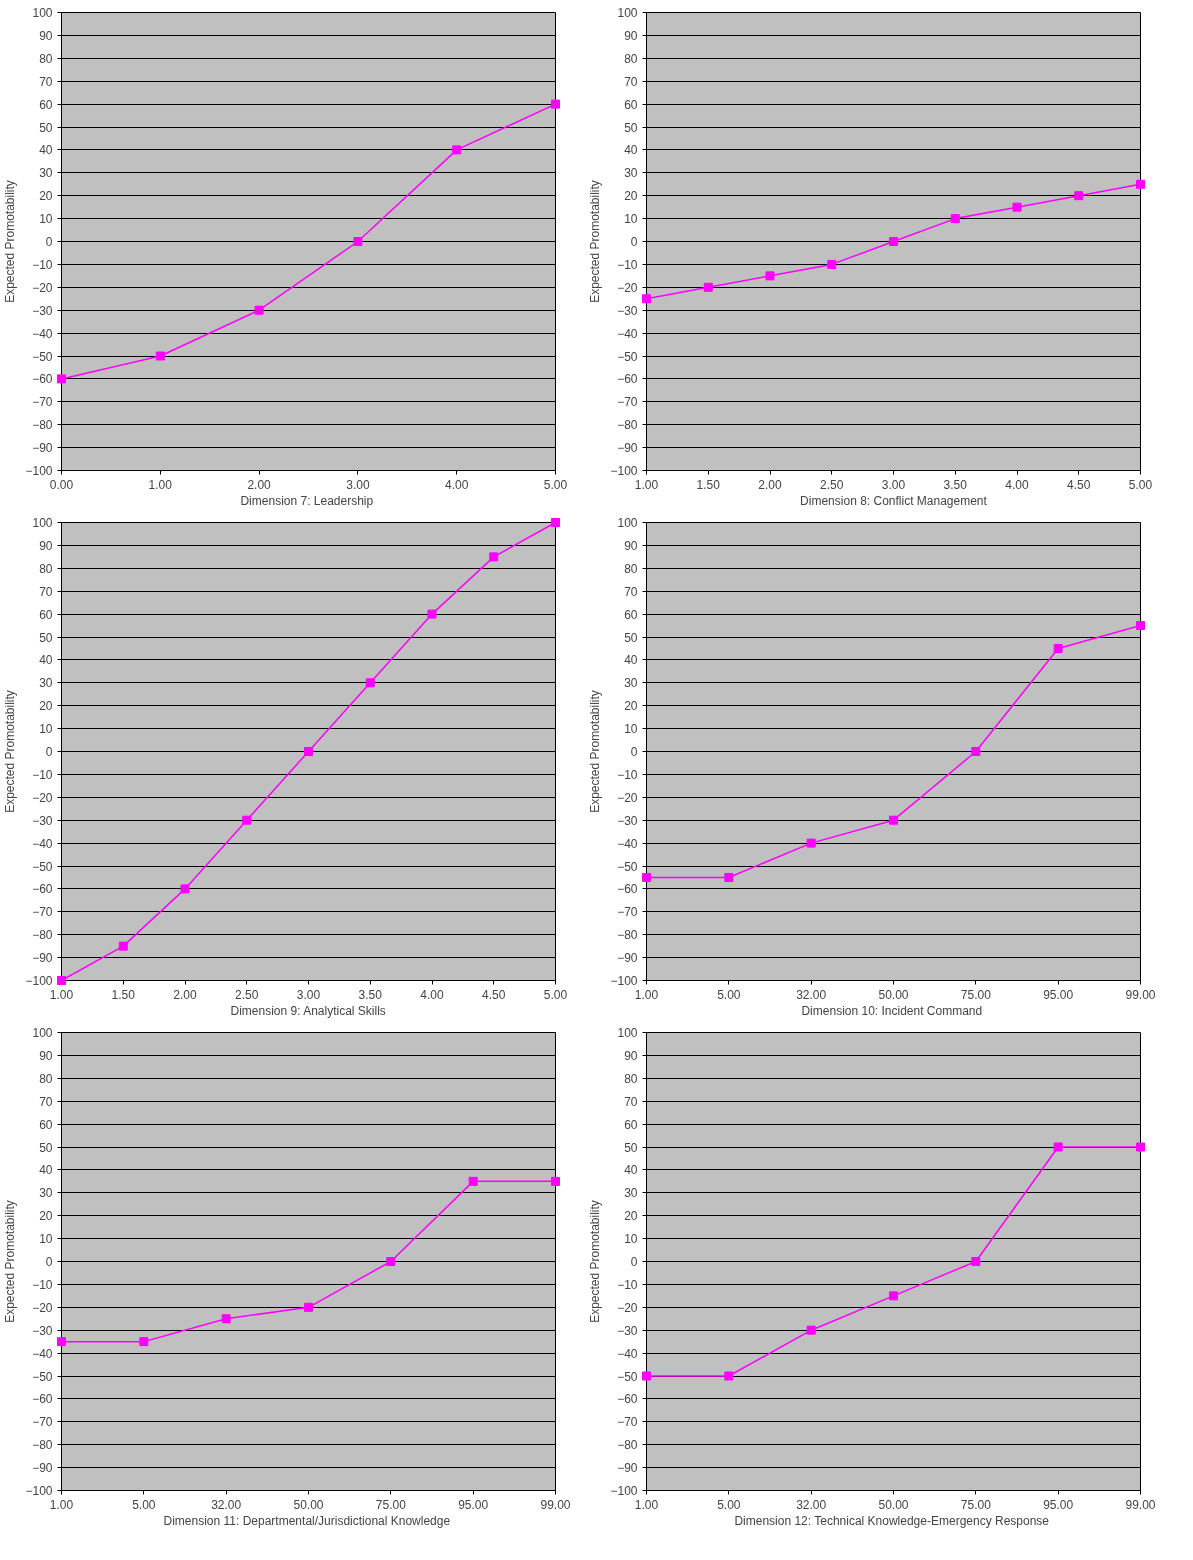  Describe the element at coordinates (1079, 484) in the screenshot. I see `x-tick-label: 4.50` at that location.